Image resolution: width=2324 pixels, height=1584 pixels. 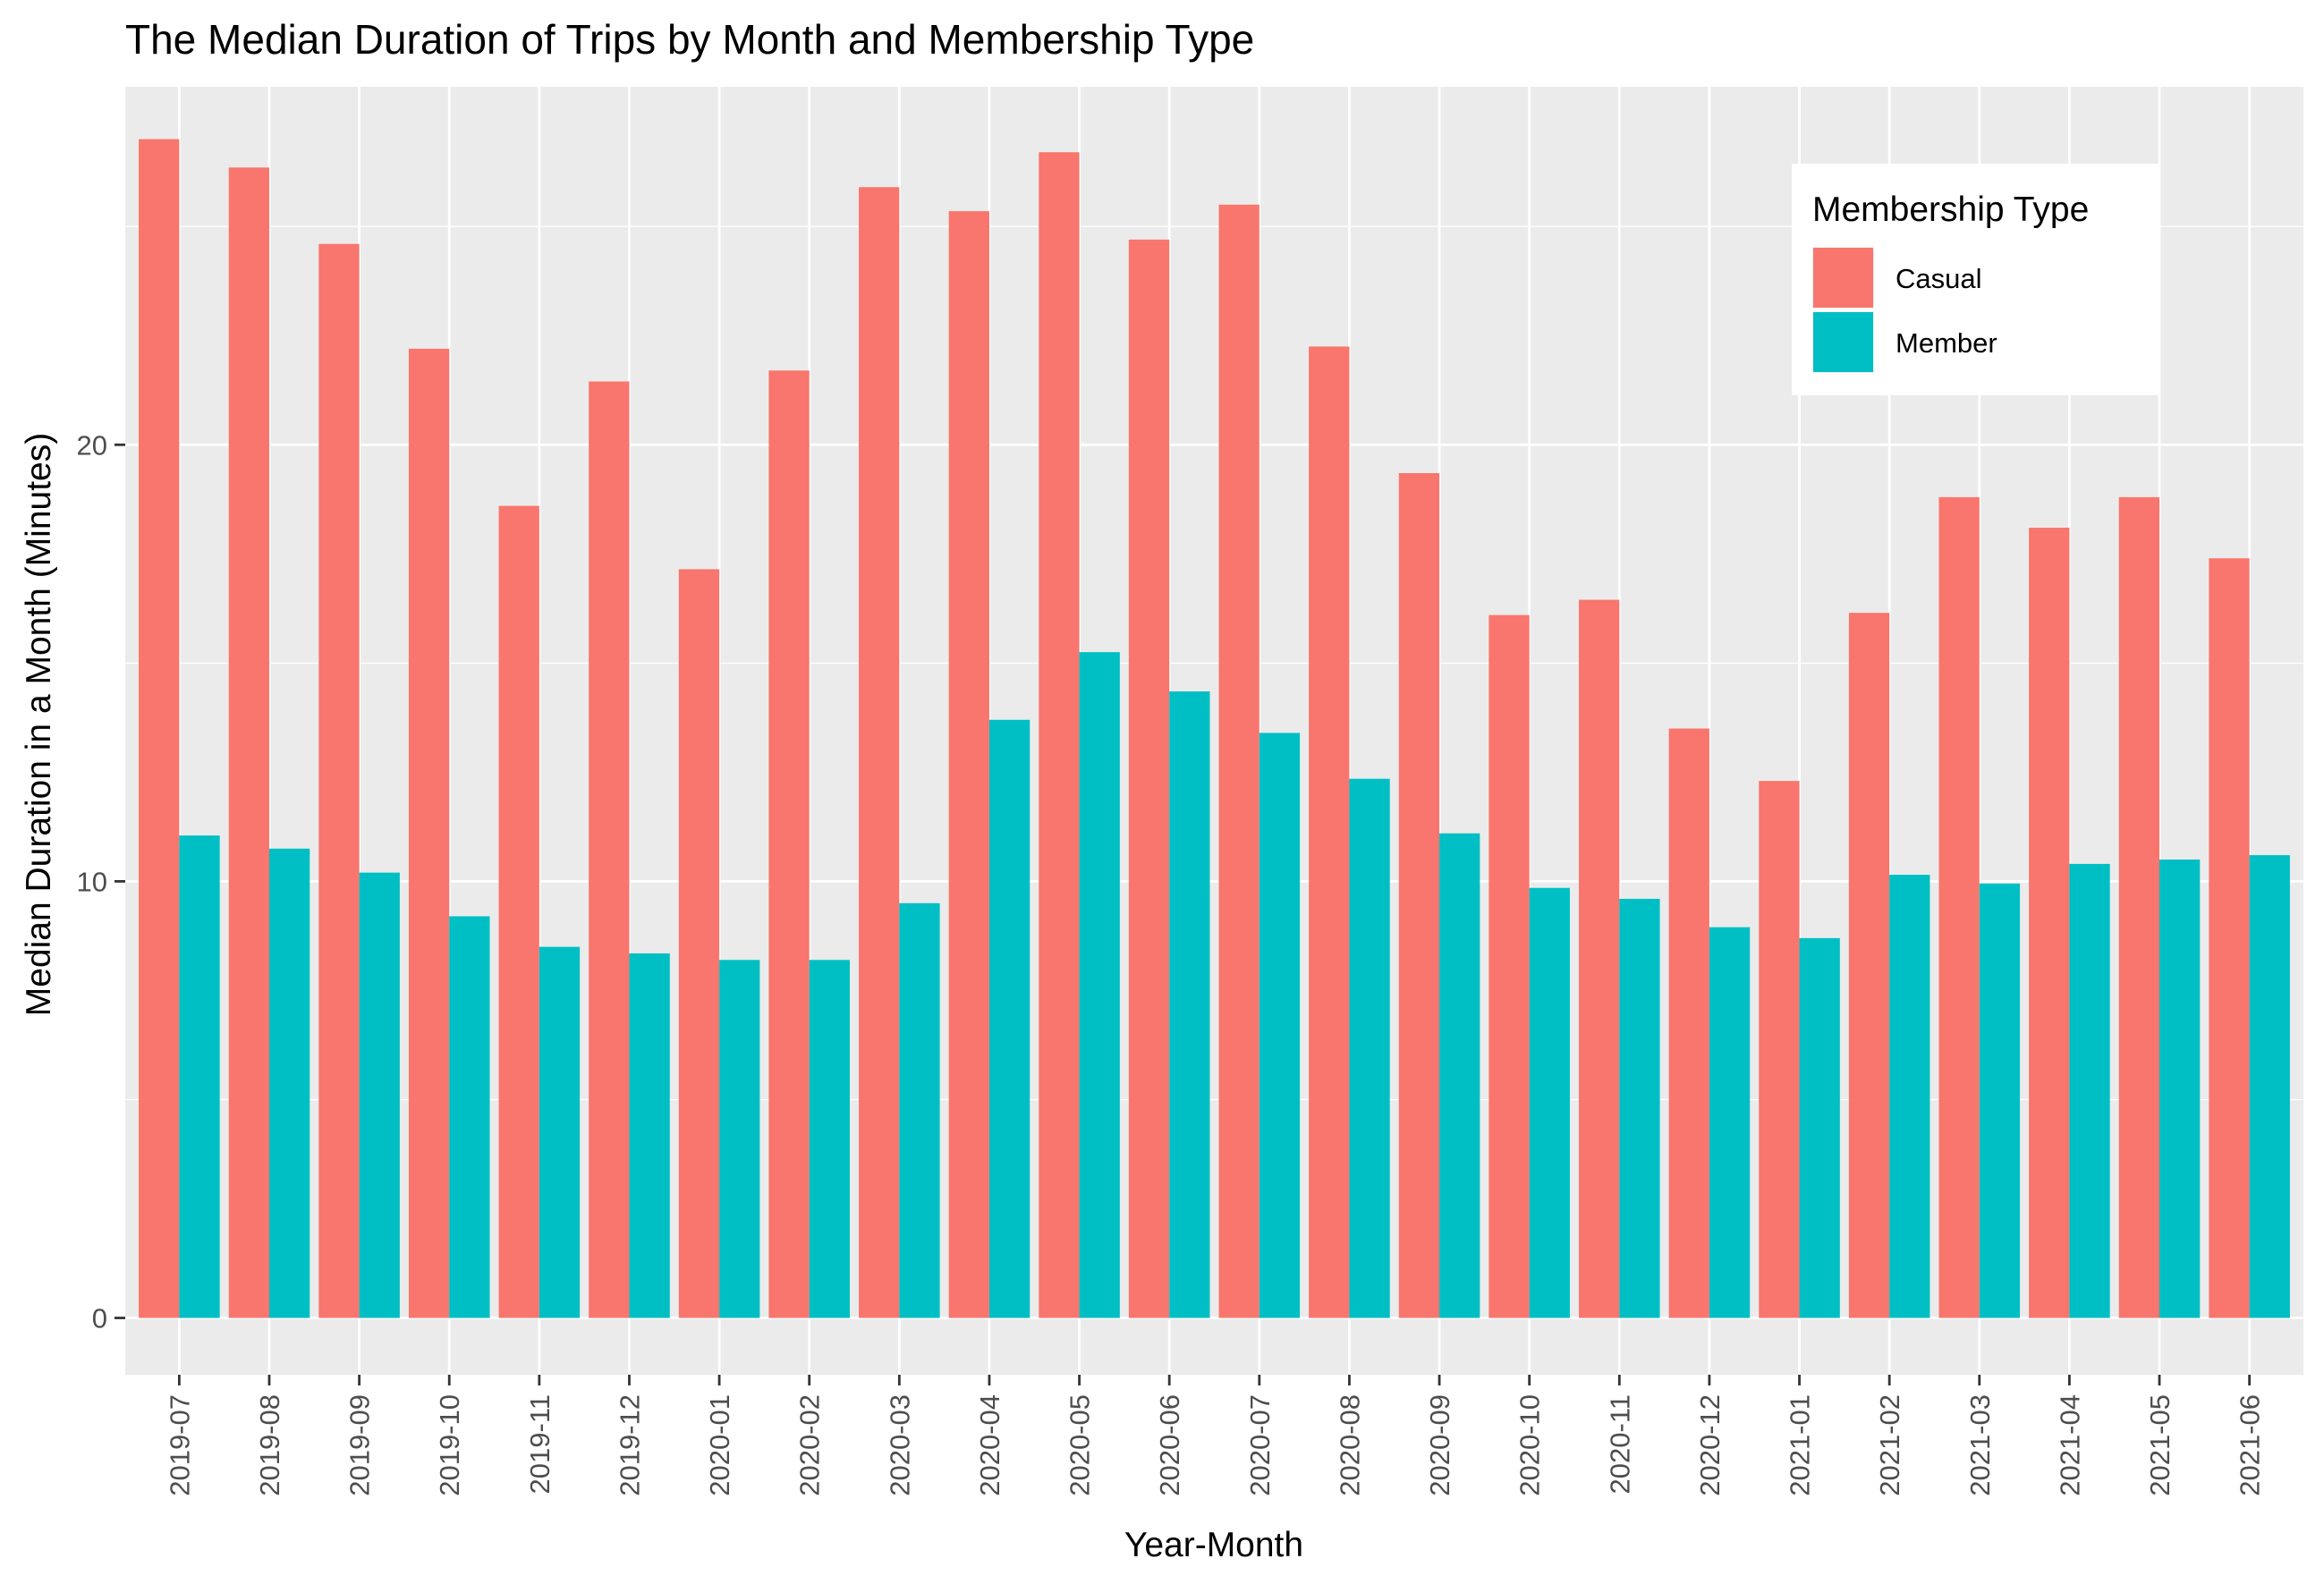 I want to click on x-tick-label: 2020-03, so click(x=899, y=1445).